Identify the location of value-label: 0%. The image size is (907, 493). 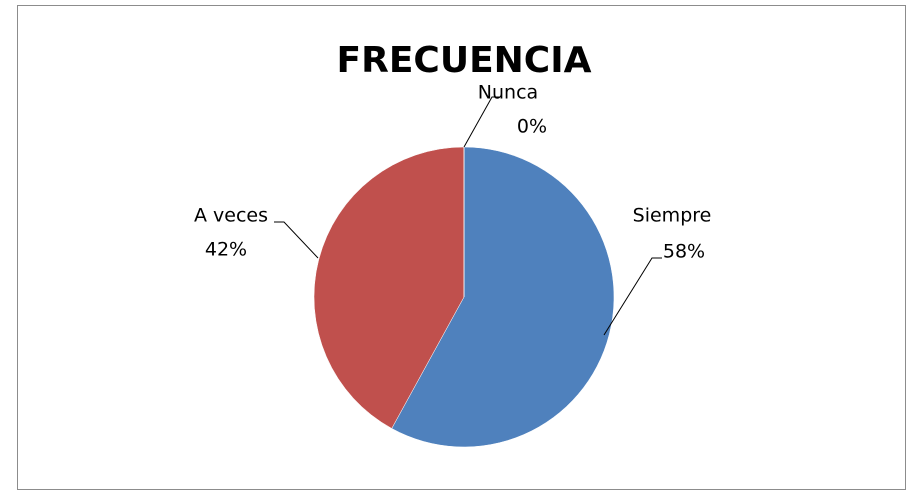
(532, 127).